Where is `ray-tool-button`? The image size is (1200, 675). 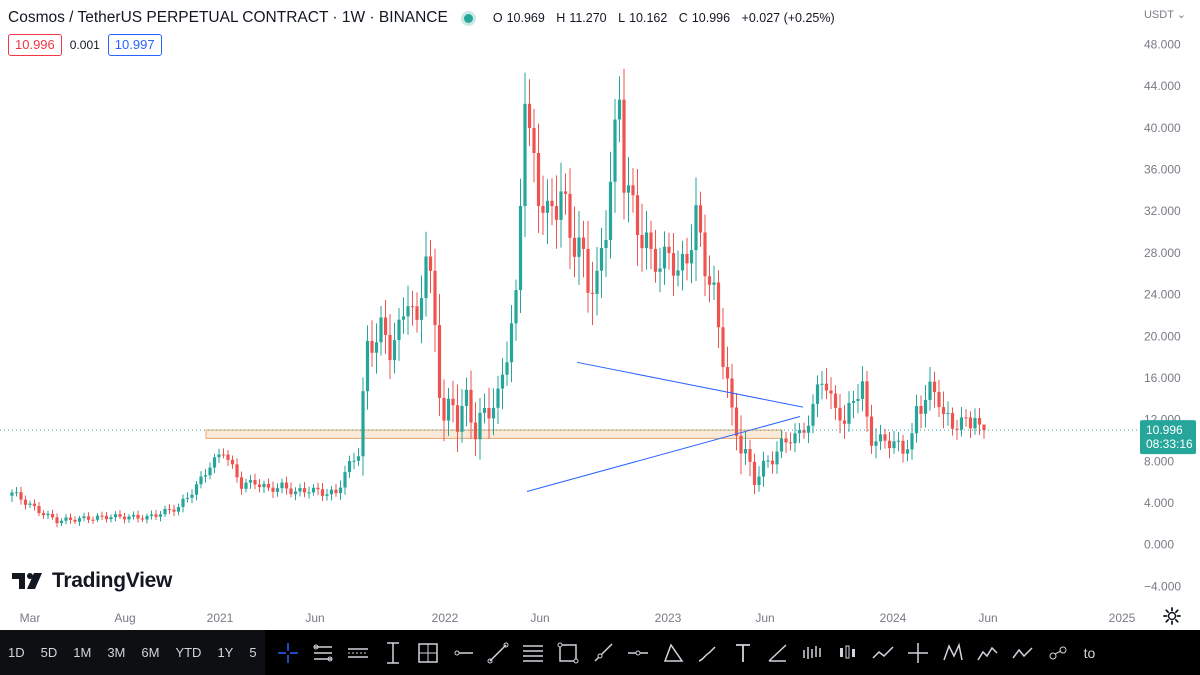 ray-tool-button is located at coordinates (603, 652).